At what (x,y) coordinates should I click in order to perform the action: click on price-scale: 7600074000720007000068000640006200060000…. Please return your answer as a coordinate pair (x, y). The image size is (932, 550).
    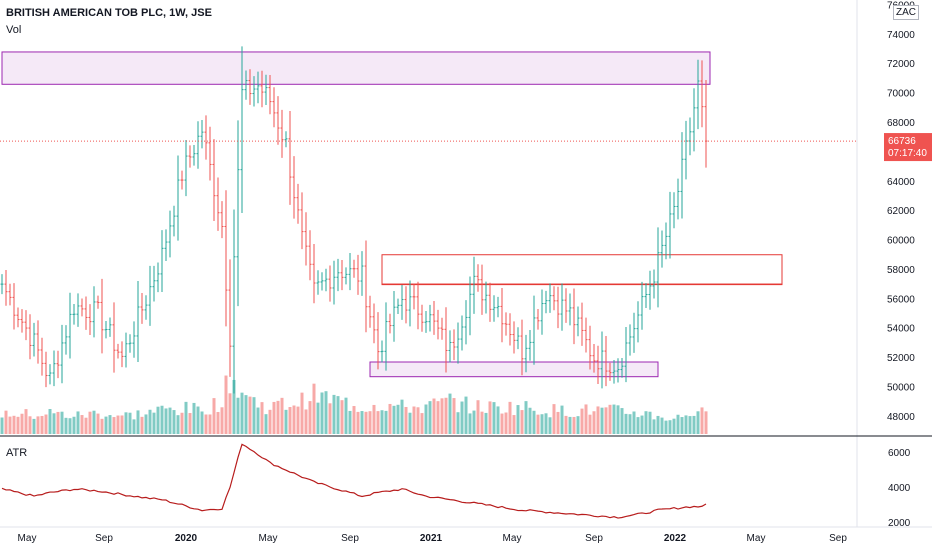
    Looking at the image, I should click on (901, 211).